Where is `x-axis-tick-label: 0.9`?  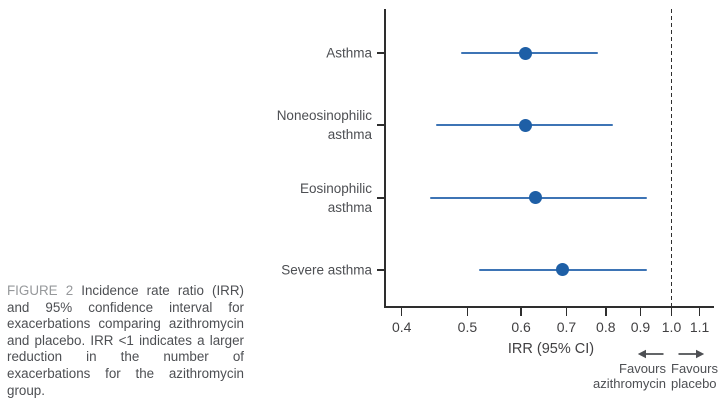 x-axis-tick-label: 0.9 is located at coordinates (640, 327).